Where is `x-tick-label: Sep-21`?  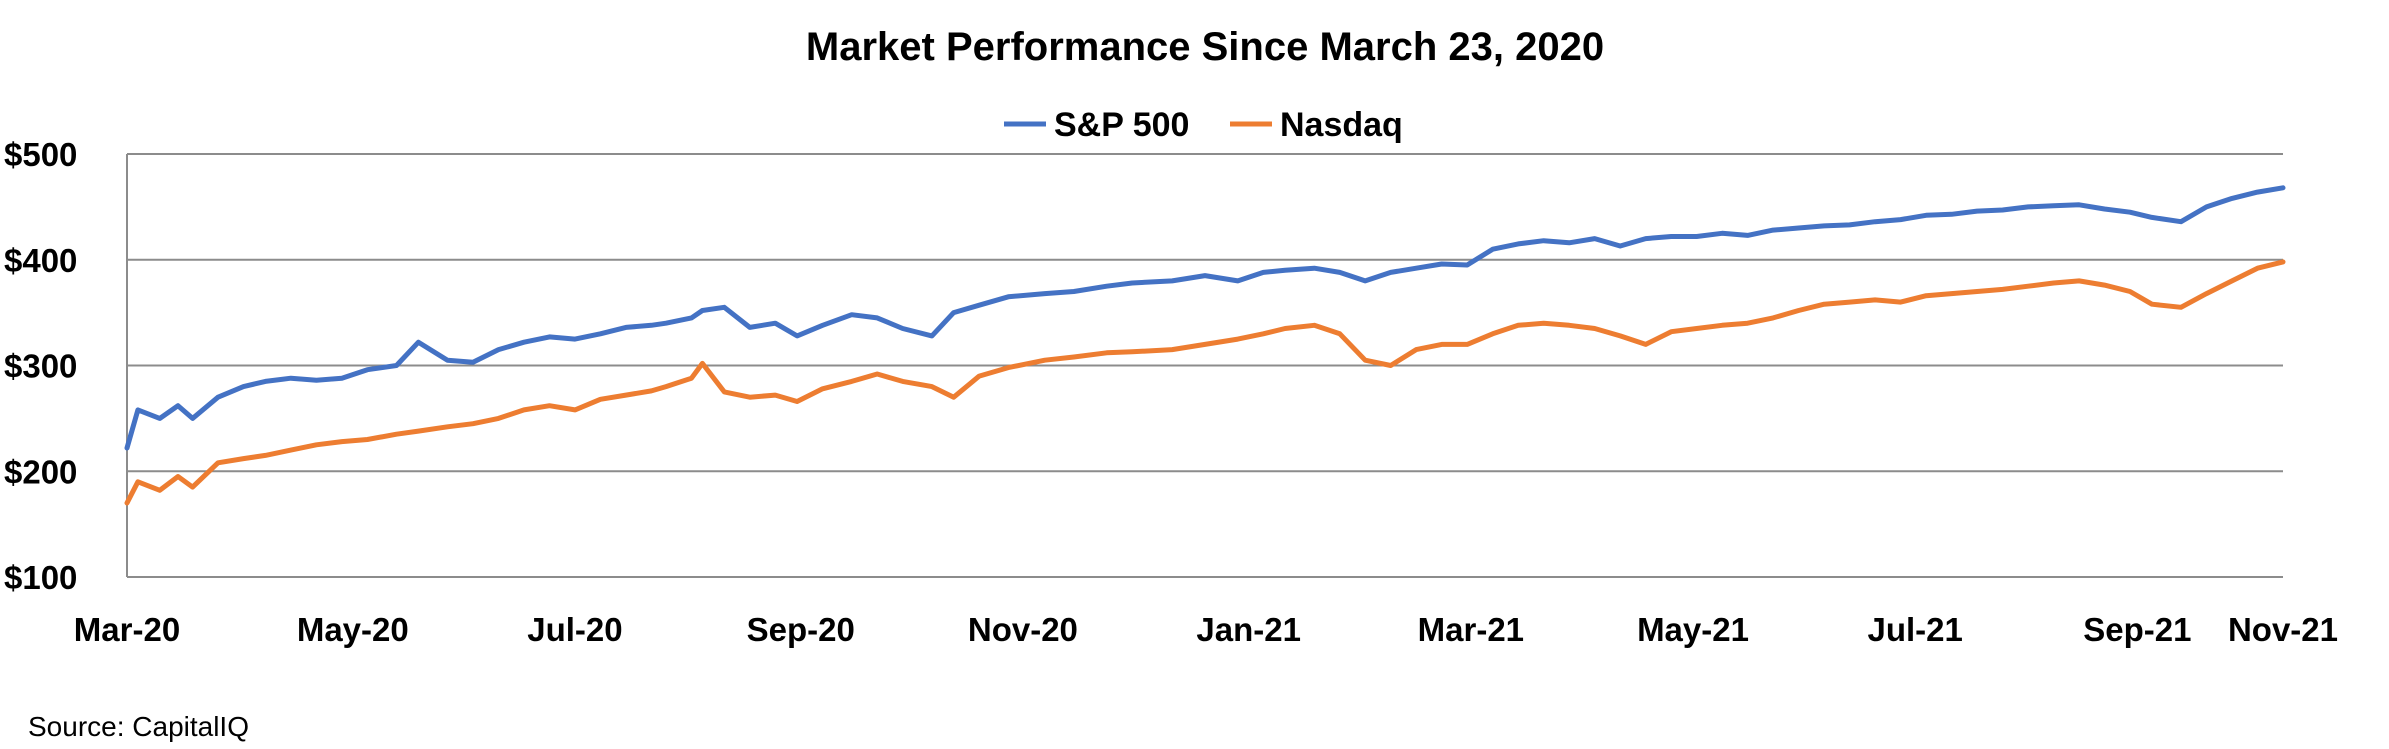 x-tick-label: Sep-21 is located at coordinates (2137, 629).